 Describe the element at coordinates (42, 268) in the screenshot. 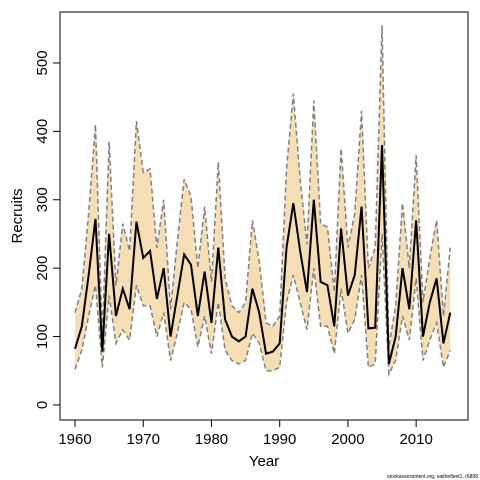

I see `y-tick-label: 200` at that location.